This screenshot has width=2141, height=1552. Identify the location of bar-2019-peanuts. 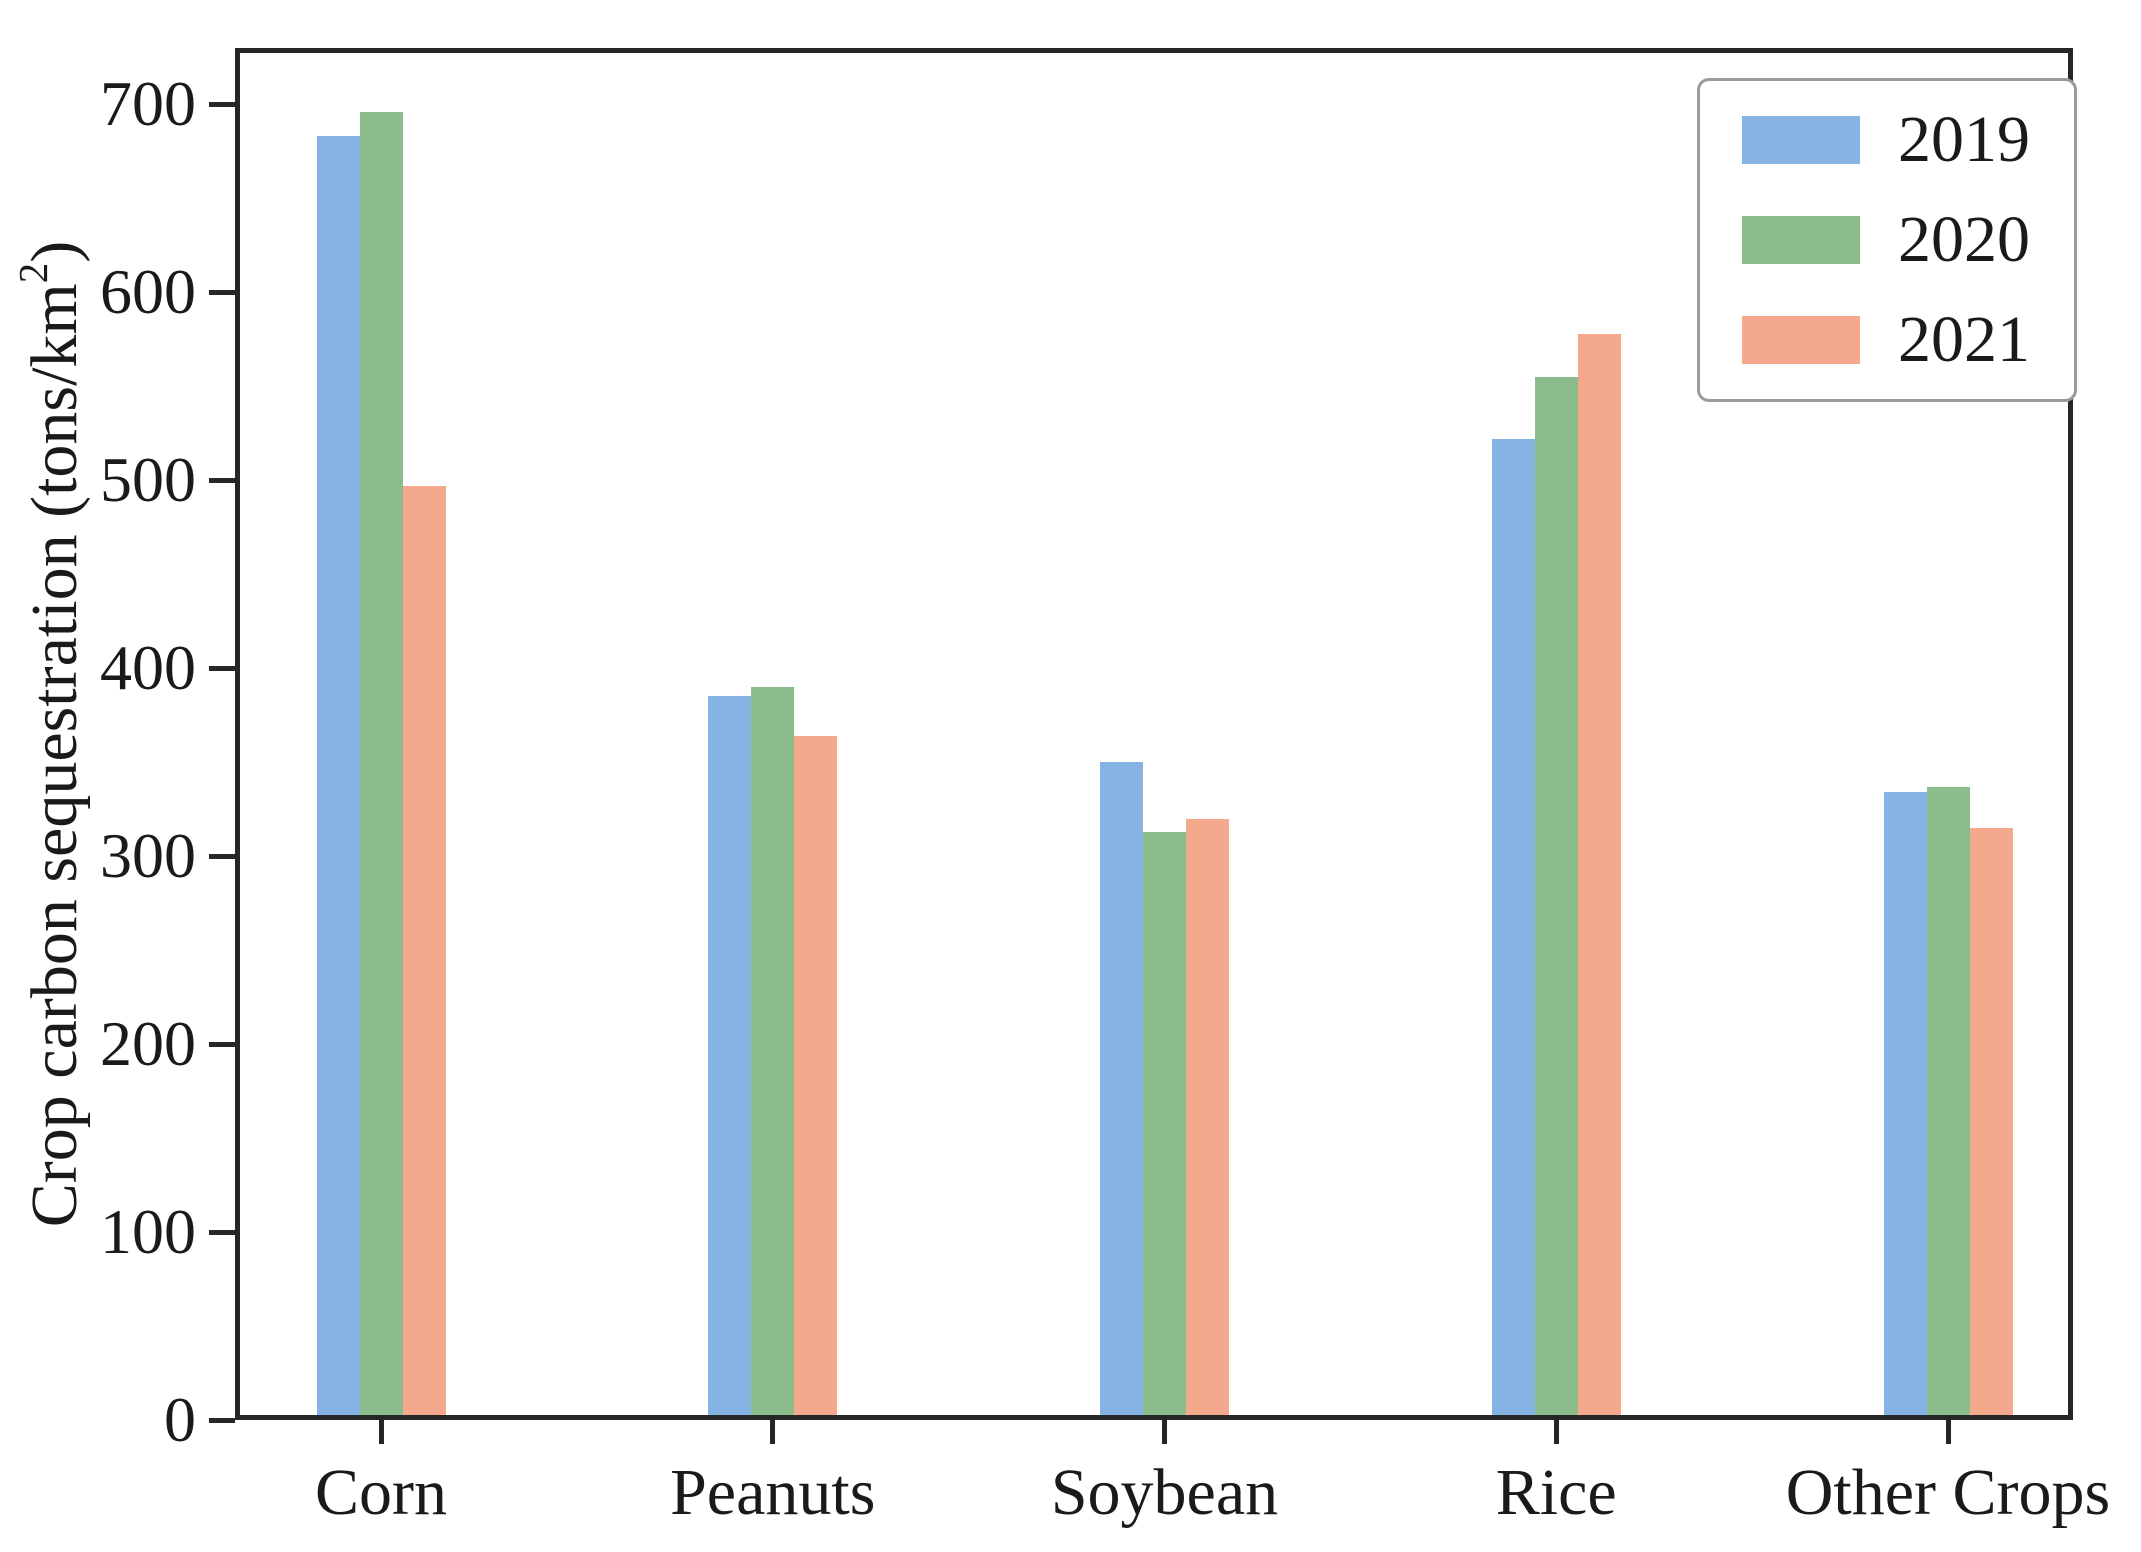
(730, 1058).